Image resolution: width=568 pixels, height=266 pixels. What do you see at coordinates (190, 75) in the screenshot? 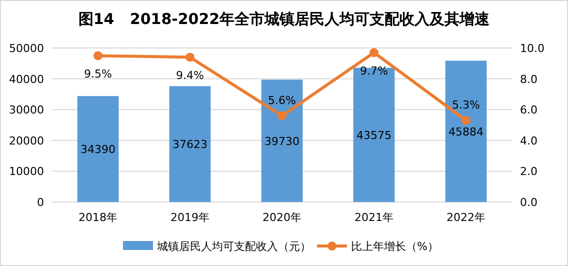
I see `data-label: 9.4%` at bounding box center [190, 75].